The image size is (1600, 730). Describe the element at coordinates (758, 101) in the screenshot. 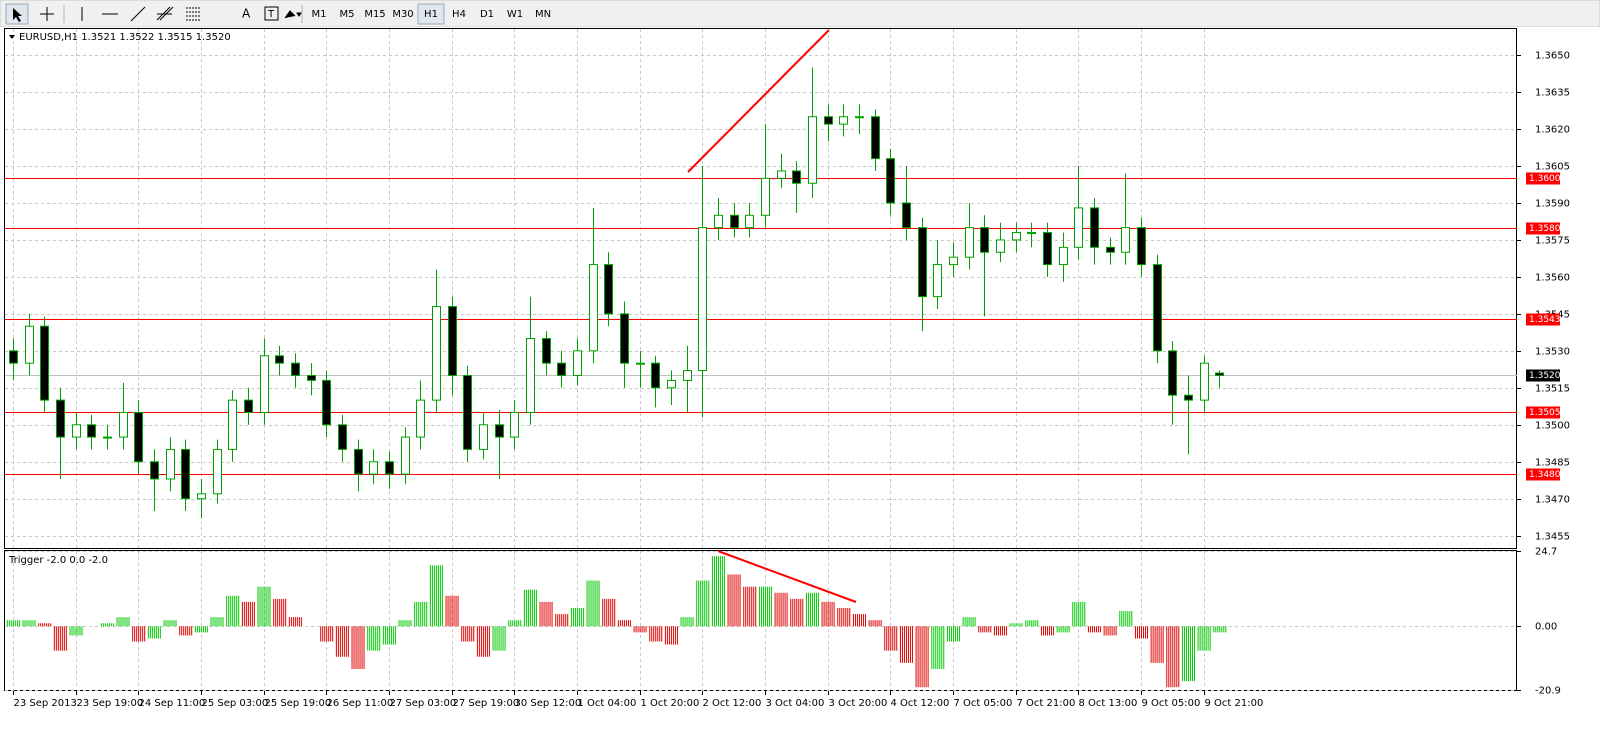

I see `trend-line` at that location.